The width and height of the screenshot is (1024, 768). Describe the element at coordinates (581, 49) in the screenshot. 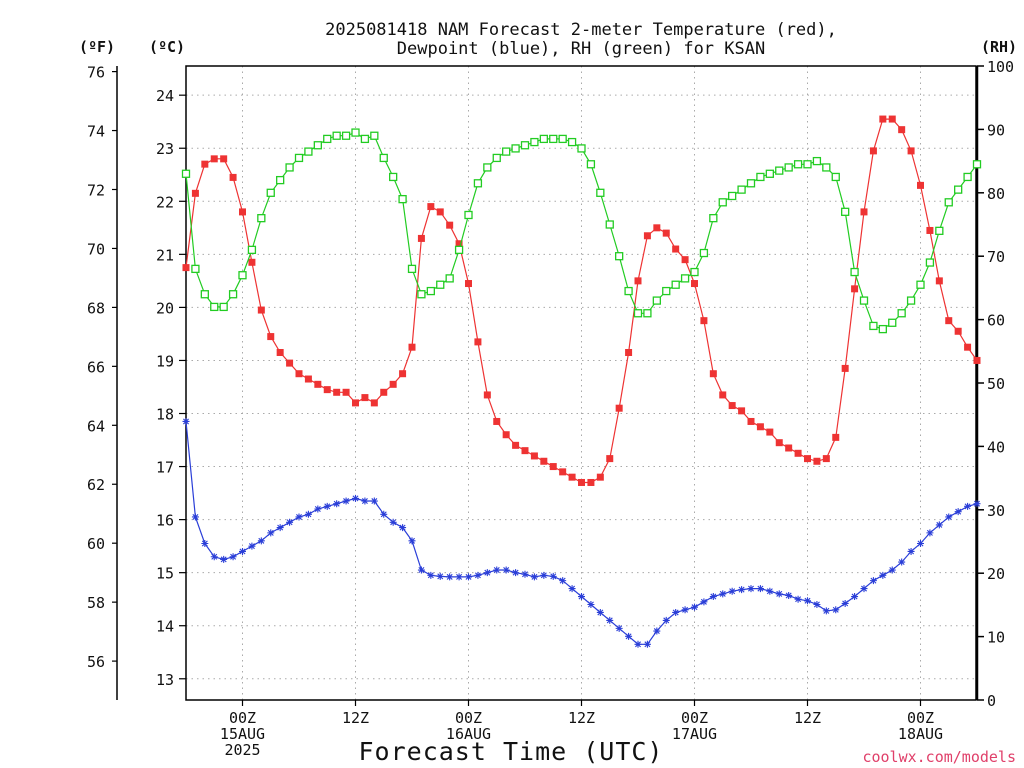

I see `chart-title-line-2: Dewpoint (blue), RH (green) for KSAN` at that location.